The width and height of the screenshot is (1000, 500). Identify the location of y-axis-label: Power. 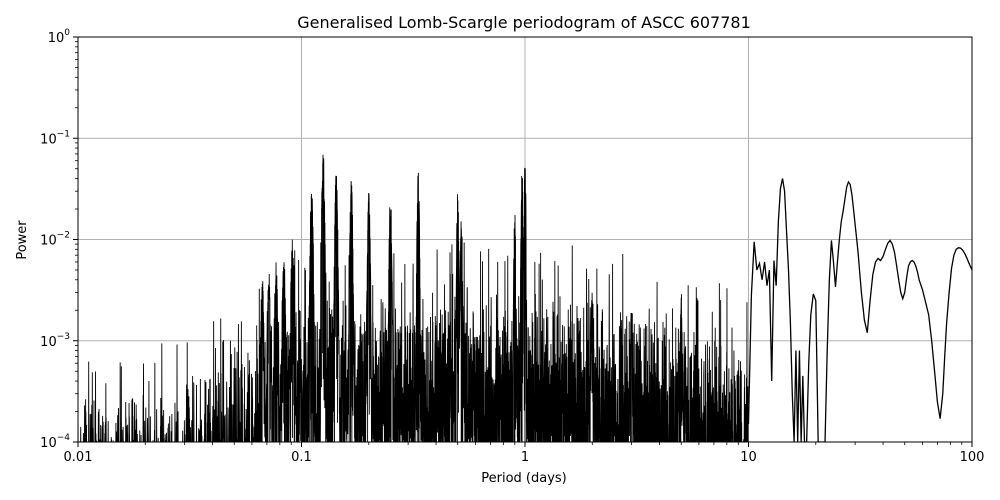
(22, 240).